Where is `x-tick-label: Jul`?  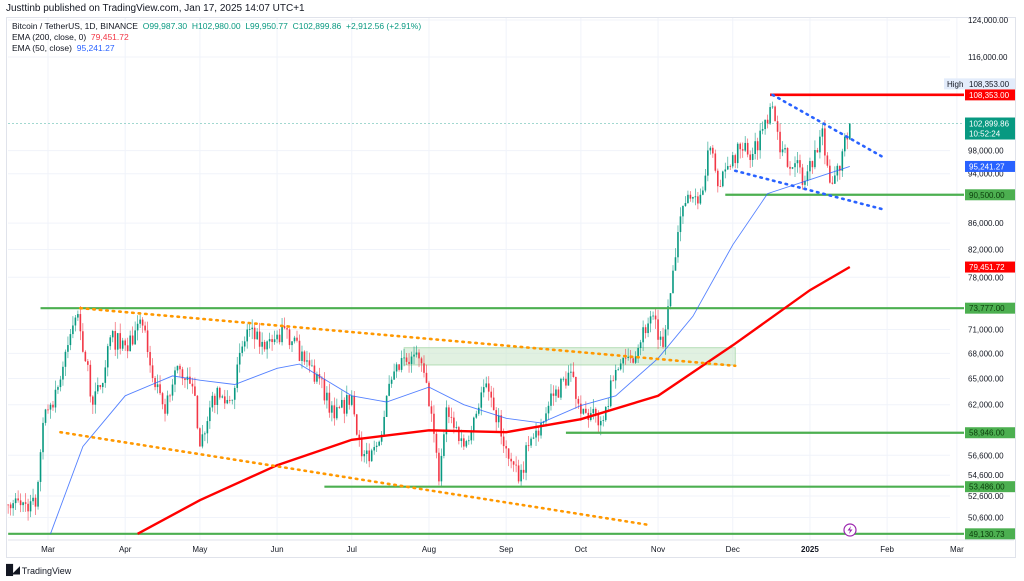 x-tick-label: Jul is located at coordinates (352, 549).